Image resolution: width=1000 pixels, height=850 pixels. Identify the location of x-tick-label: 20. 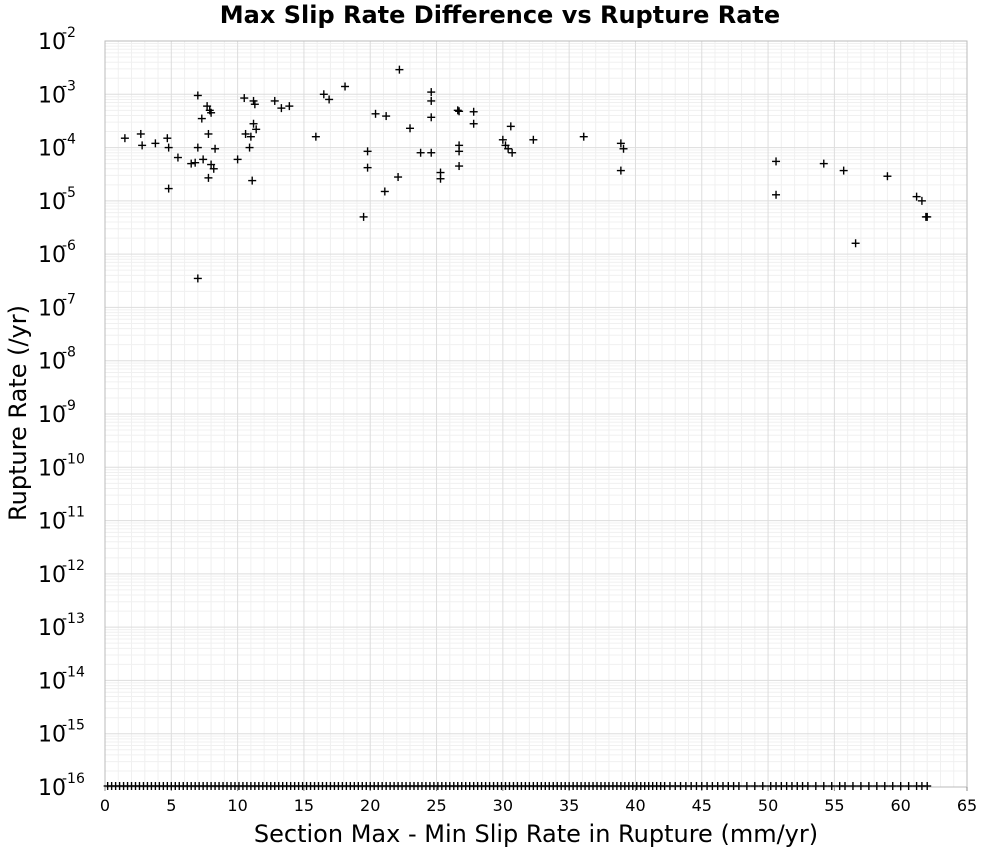
(370, 805).